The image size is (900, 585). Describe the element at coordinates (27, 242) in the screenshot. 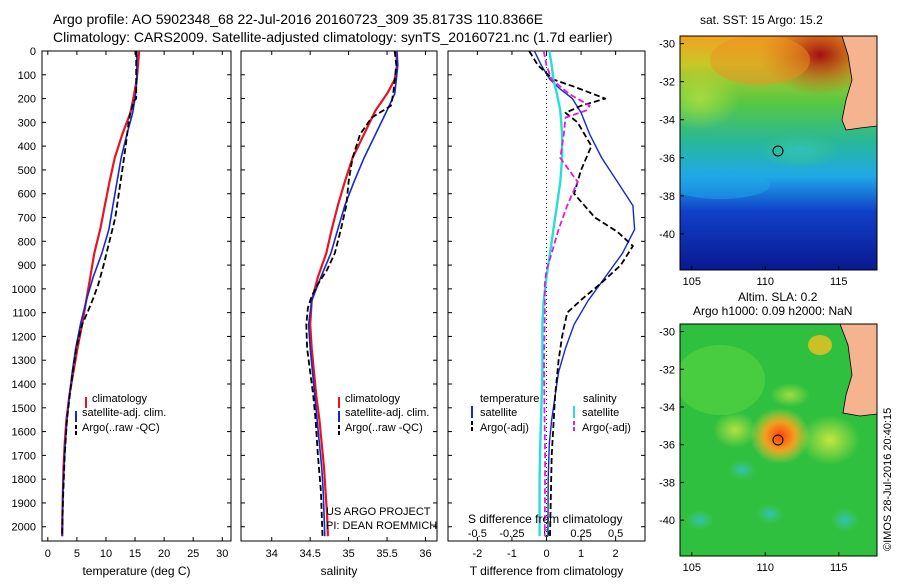

I see `y-tick-label: 800` at that location.